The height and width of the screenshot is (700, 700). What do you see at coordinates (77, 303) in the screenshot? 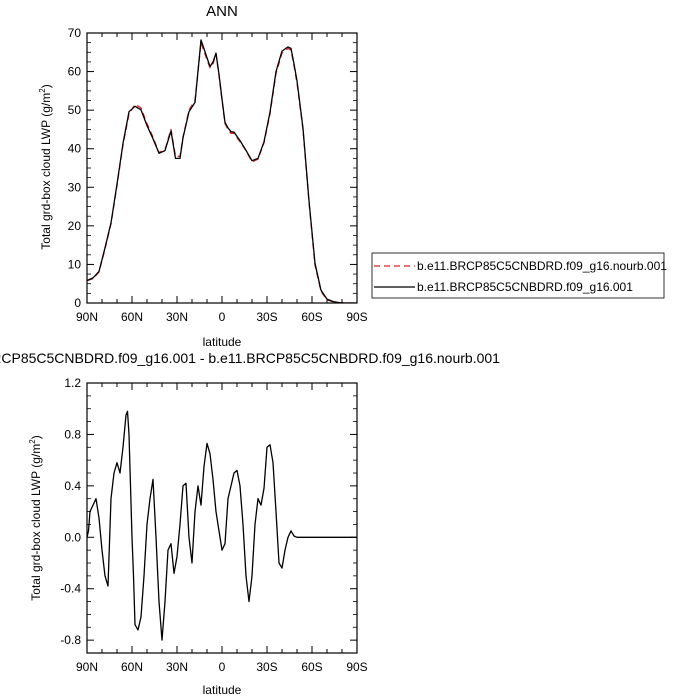
I see `top-y-tick-label: 0` at bounding box center [77, 303].